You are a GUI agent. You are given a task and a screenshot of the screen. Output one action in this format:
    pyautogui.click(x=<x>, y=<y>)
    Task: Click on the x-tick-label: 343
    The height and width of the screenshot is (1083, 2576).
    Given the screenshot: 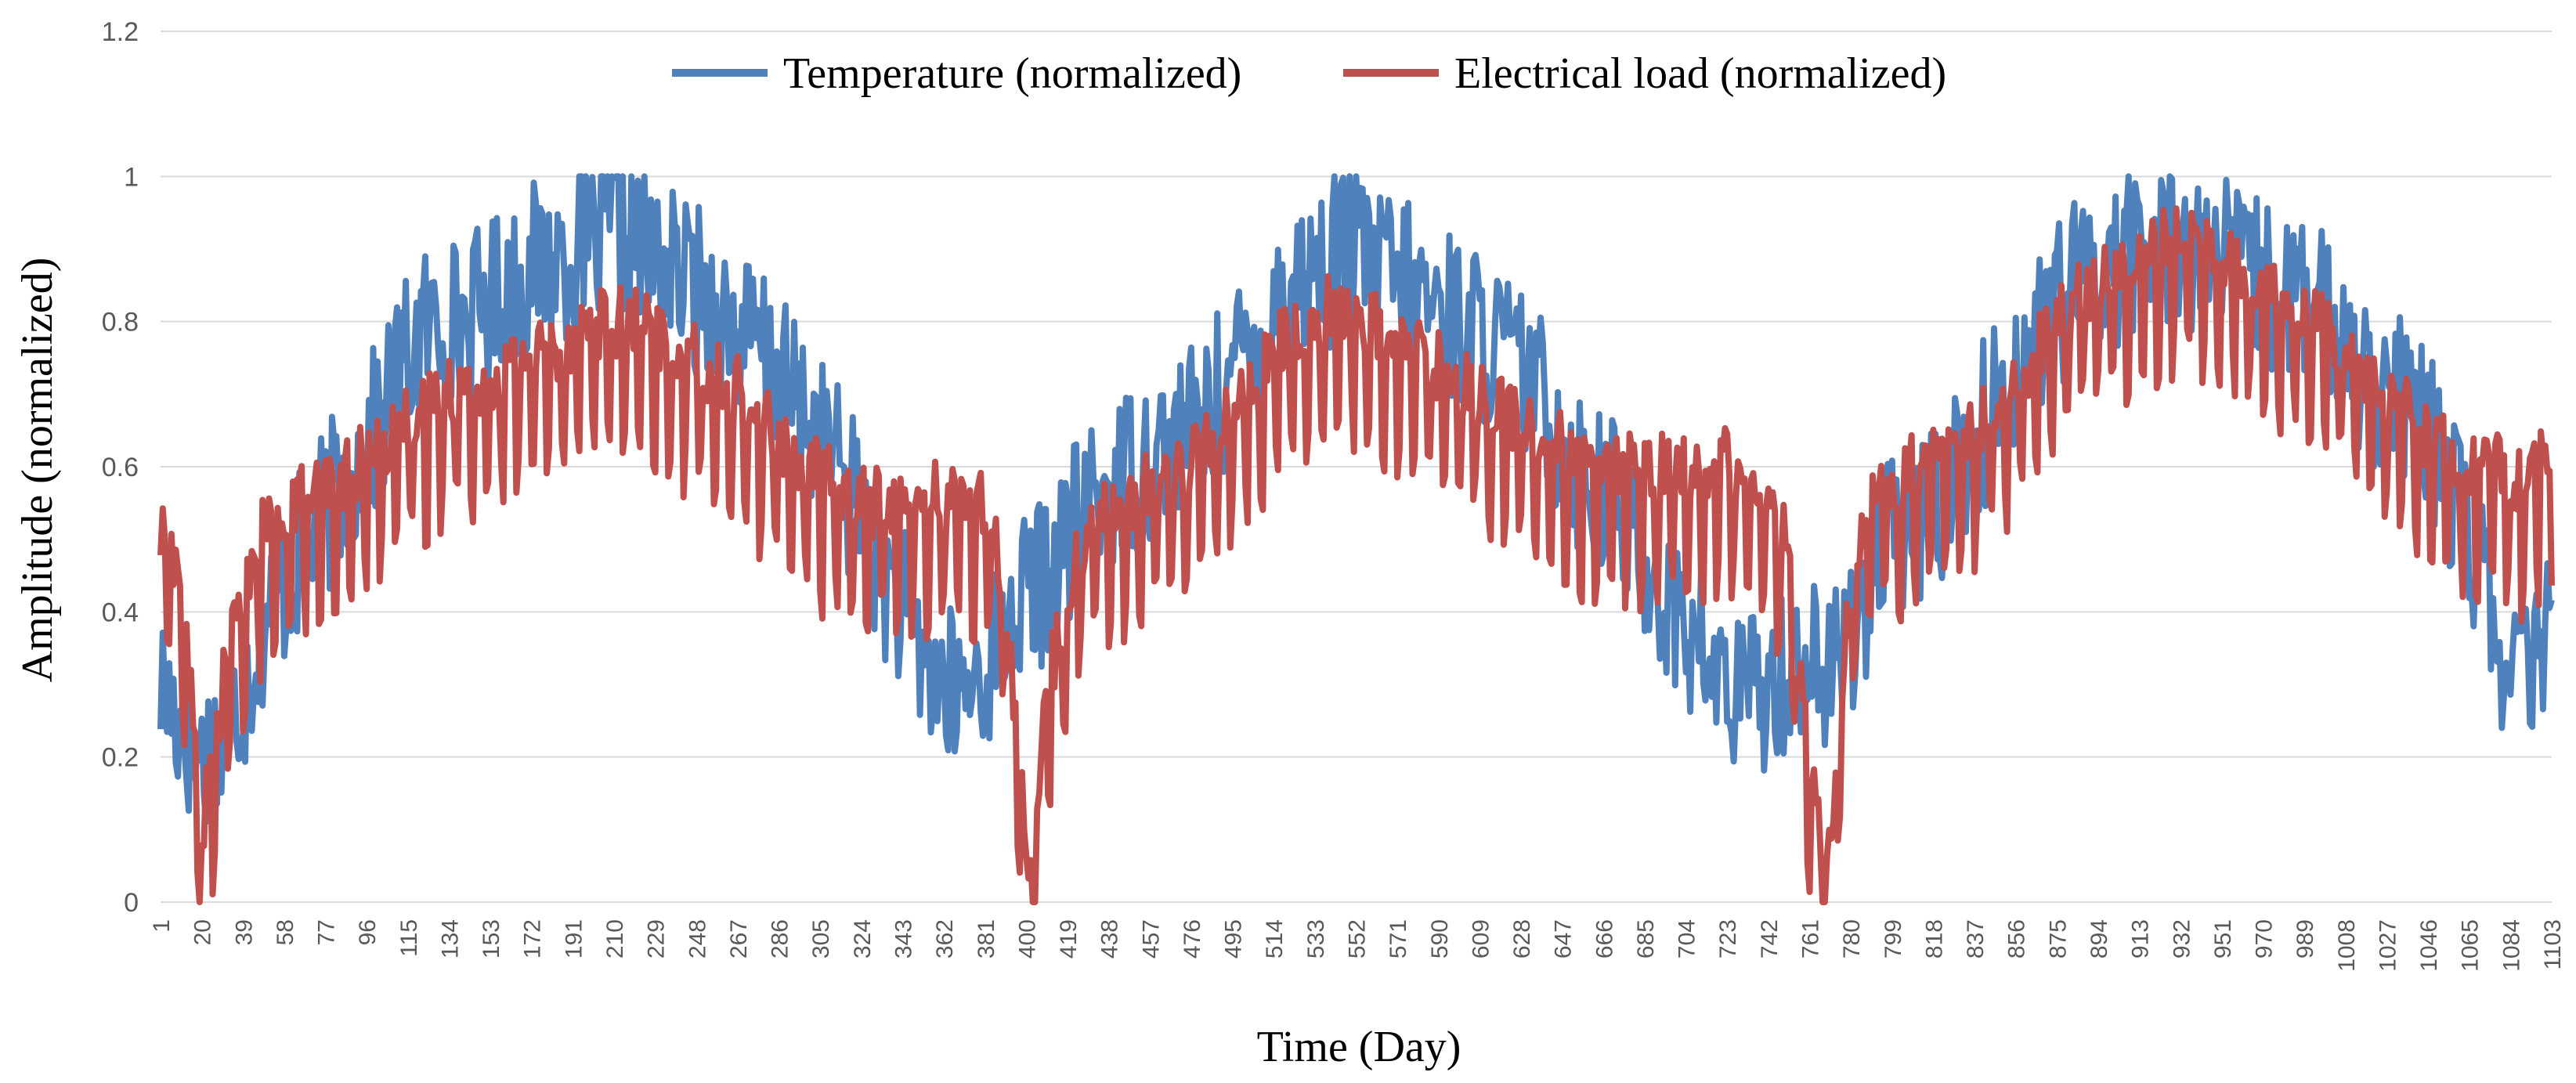 What is the action you would take?
    pyautogui.click(x=903, y=938)
    